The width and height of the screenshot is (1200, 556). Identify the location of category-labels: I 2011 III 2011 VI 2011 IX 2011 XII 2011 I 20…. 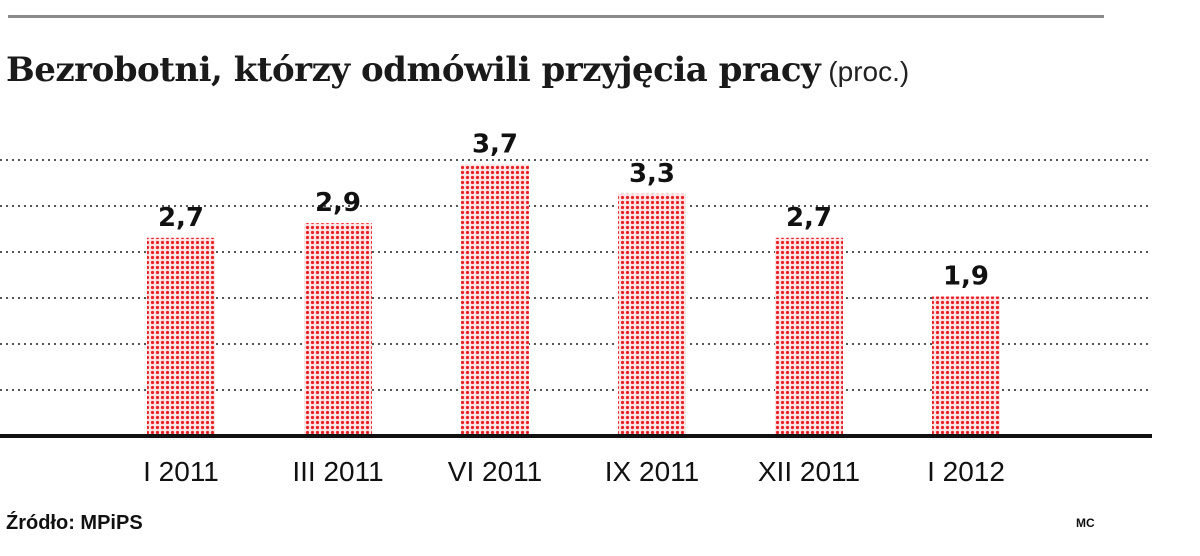
(574, 471).